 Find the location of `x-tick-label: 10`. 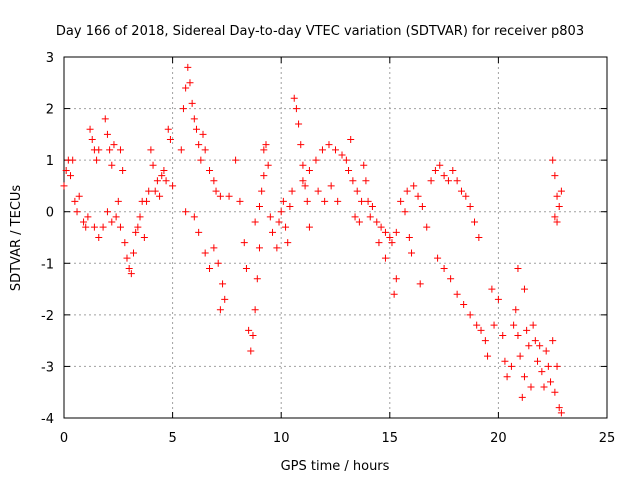

x-tick-label: 10 is located at coordinates (281, 438).